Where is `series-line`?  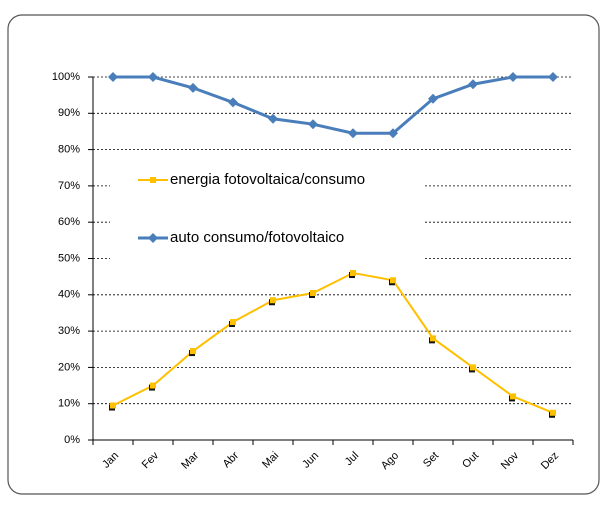
series-line is located at coordinates (333, 105).